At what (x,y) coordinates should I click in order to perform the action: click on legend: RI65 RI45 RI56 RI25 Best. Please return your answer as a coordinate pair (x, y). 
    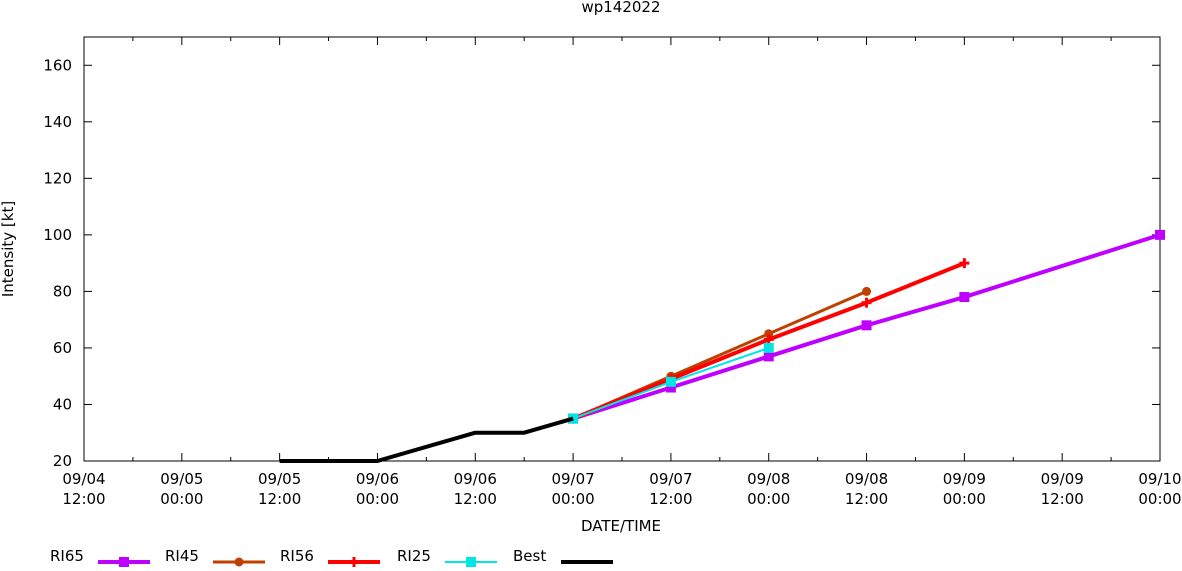
    Looking at the image, I should click on (331, 557).